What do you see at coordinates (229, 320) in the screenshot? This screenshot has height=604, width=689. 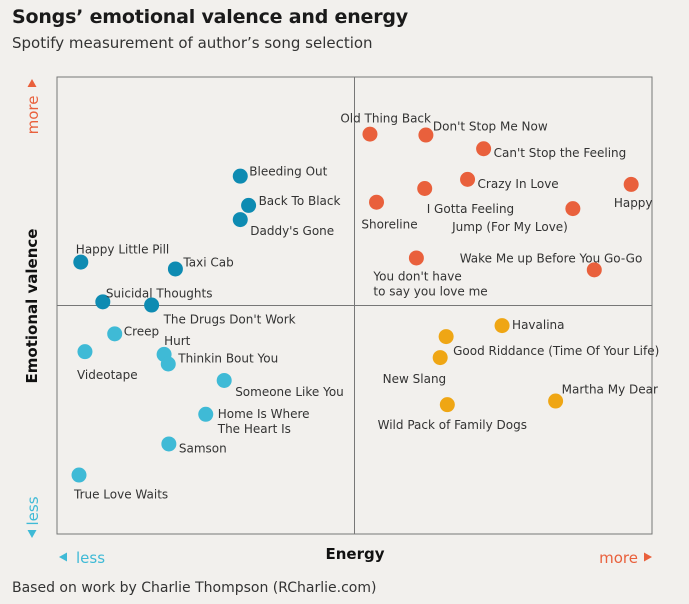 I see `point-label: The Drugs Don't Work` at bounding box center [229, 320].